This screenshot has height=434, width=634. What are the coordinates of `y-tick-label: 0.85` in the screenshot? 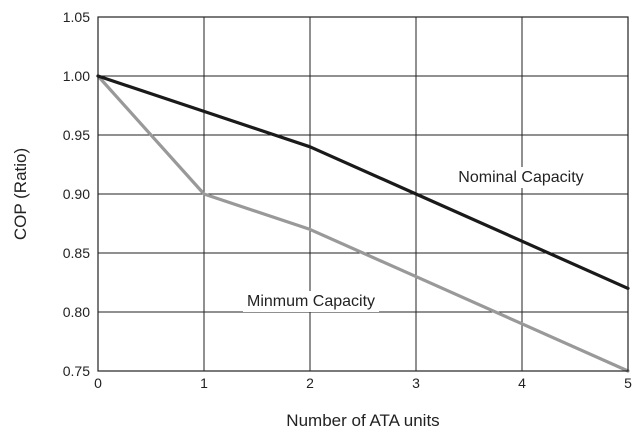 It's located at (76, 253).